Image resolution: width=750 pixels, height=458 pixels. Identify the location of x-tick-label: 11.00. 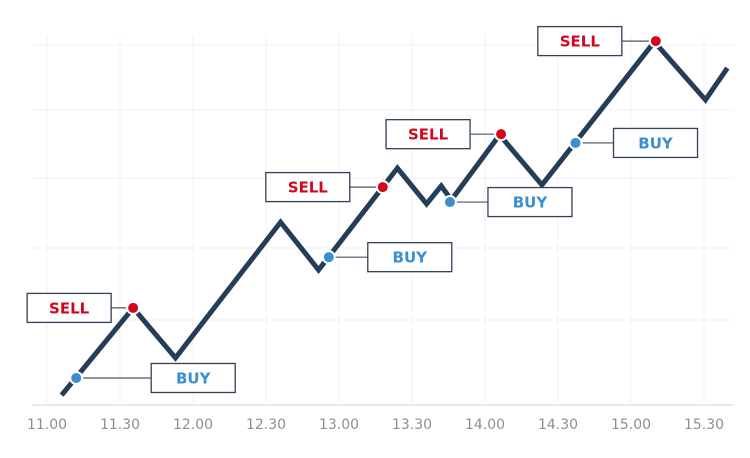
(47, 425).